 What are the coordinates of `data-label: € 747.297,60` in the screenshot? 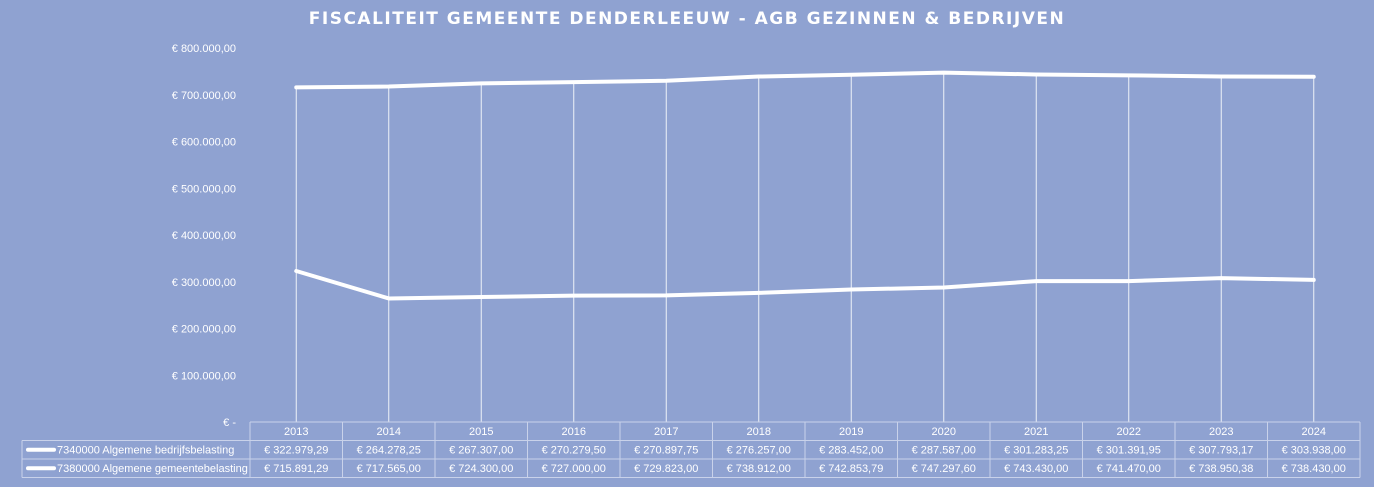 It's located at (944, 469).